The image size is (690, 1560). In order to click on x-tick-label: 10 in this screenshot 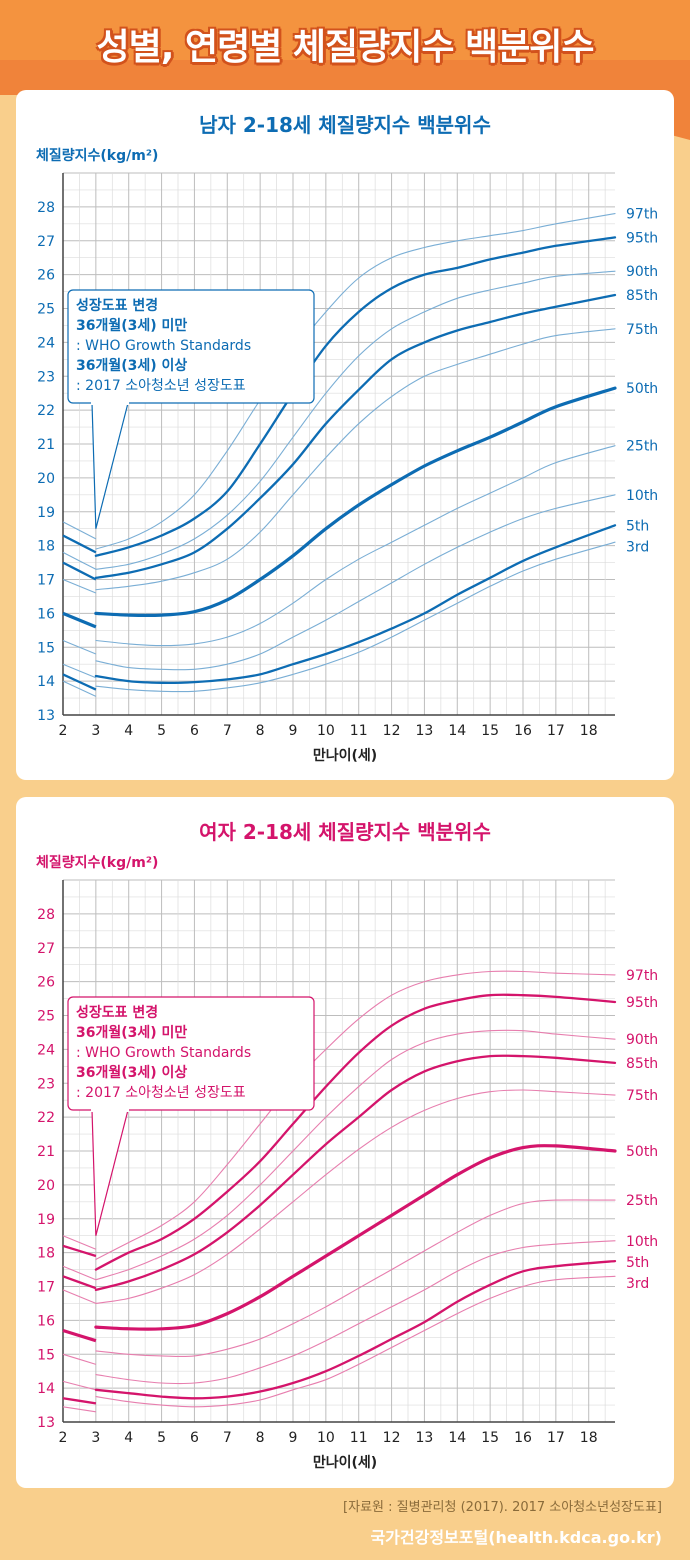, I will do `click(326, 1438)`.